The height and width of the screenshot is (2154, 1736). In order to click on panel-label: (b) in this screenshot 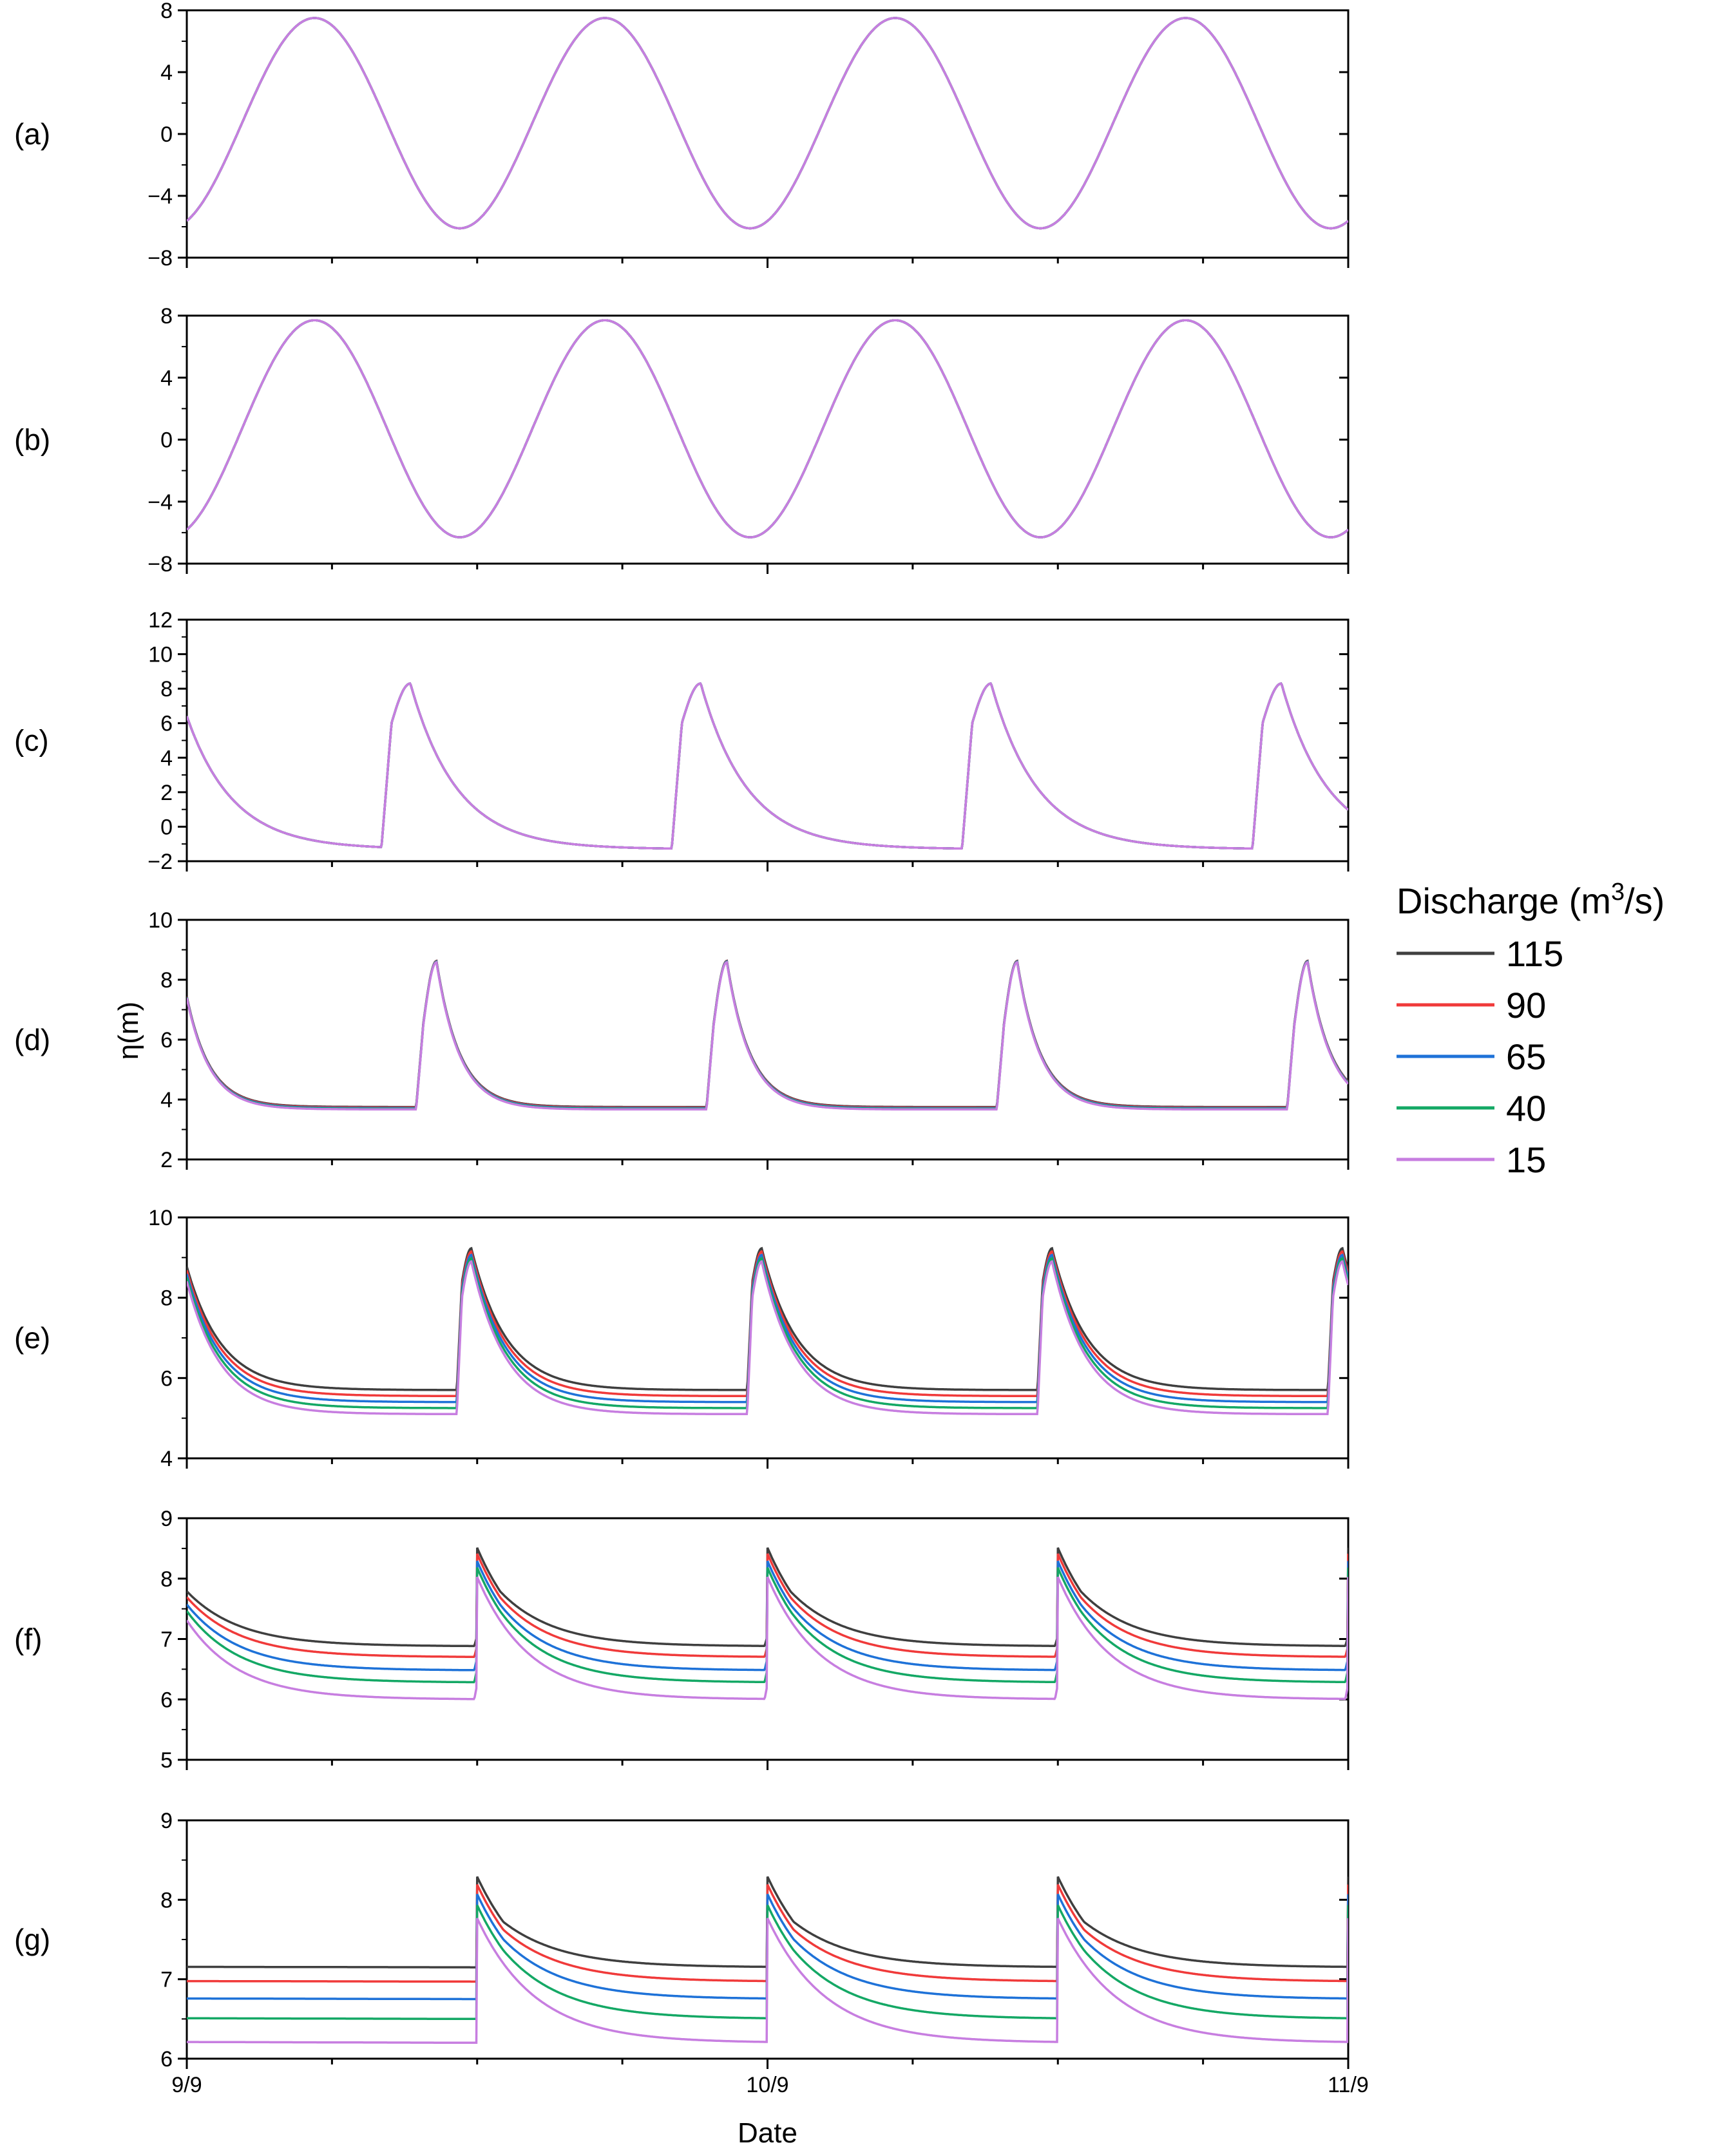, I will do `click(32, 440)`.